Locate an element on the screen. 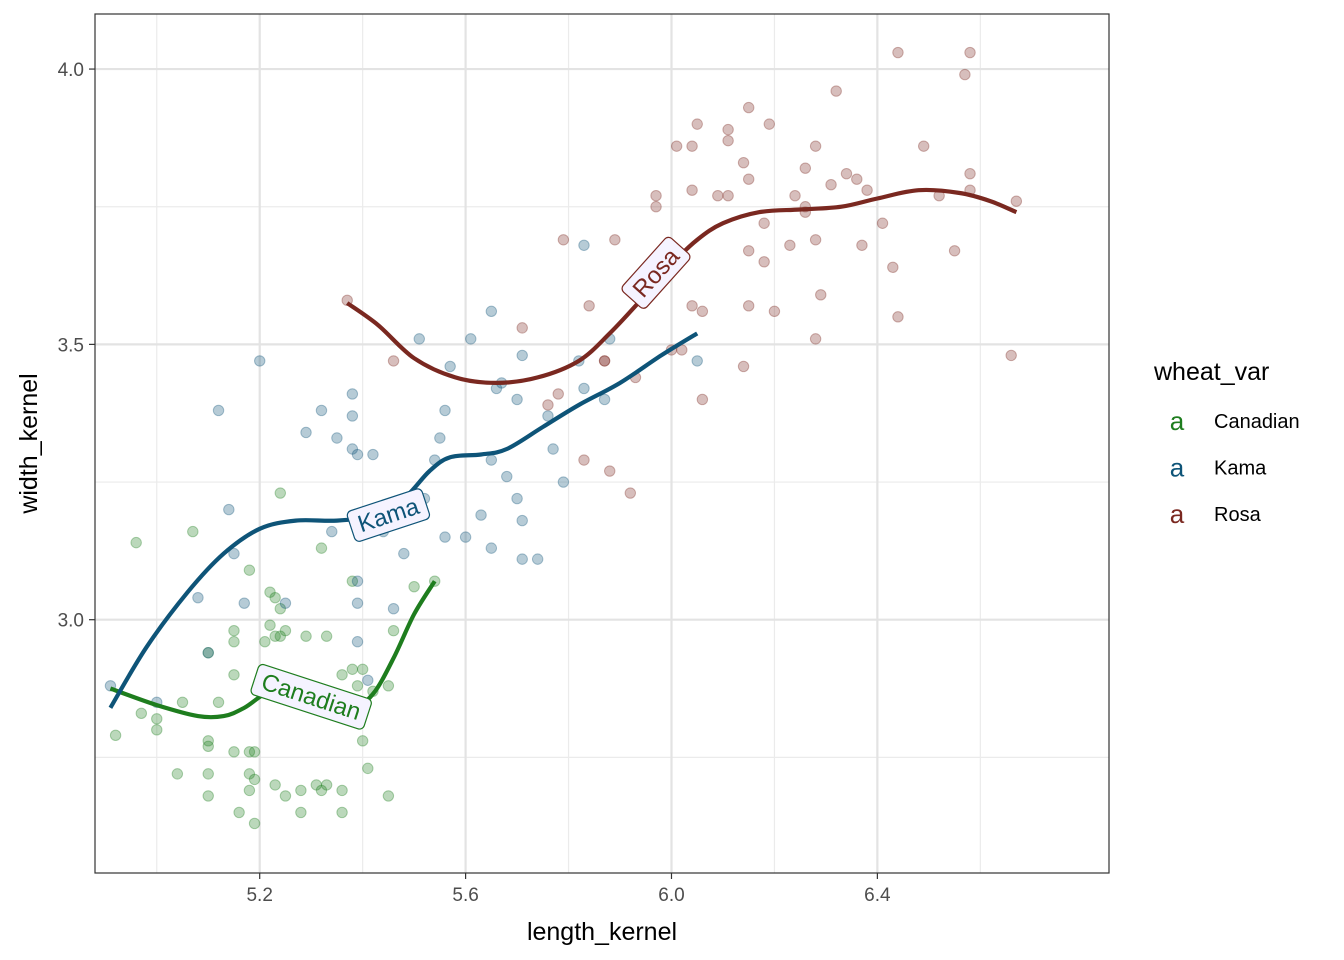 The height and width of the screenshot is (960, 1344). legend-label-kama: Kama is located at coordinates (1240, 469).